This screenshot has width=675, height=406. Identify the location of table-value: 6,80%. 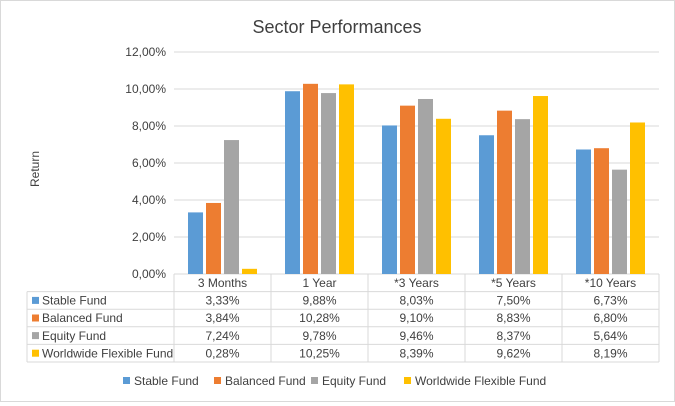
(610, 318).